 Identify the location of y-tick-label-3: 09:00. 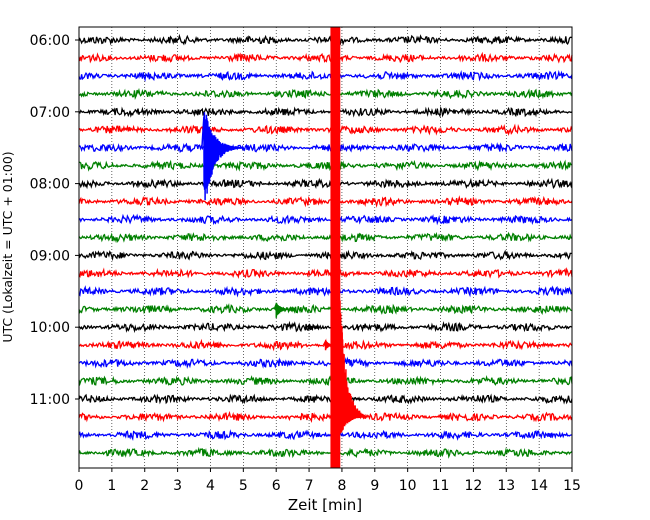
(50, 256).